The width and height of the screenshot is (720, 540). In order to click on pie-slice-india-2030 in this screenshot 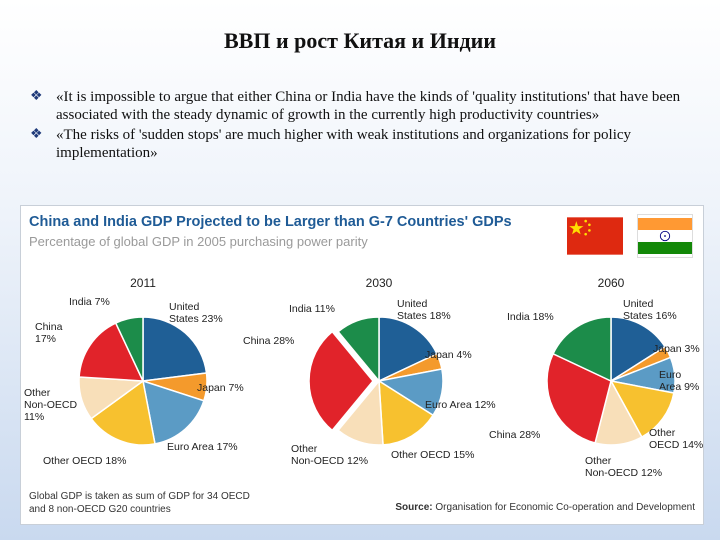, I will do `click(358, 350)`.